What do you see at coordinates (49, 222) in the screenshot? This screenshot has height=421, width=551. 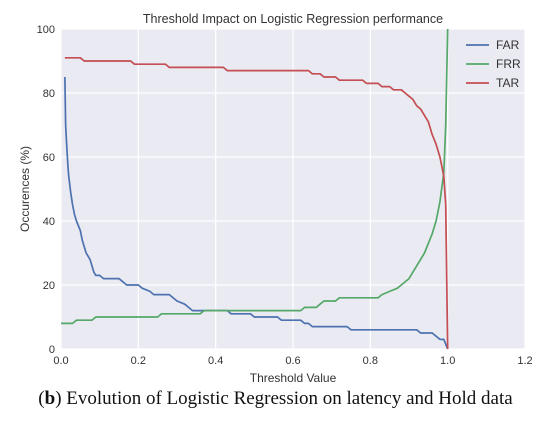 I see `y-tick-label: 40` at bounding box center [49, 222].